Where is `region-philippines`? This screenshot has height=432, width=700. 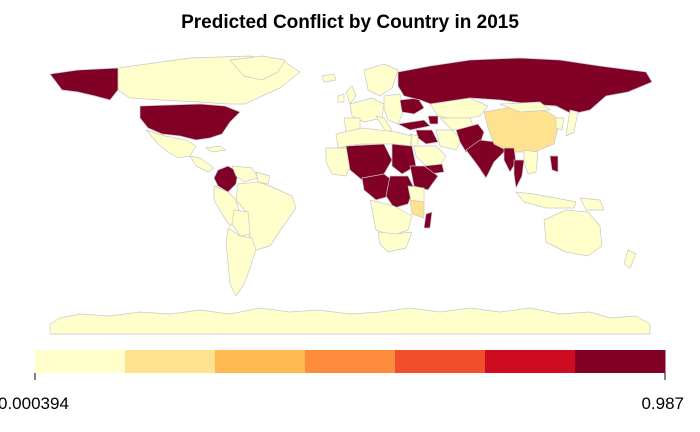 region-philippines is located at coordinates (554, 164).